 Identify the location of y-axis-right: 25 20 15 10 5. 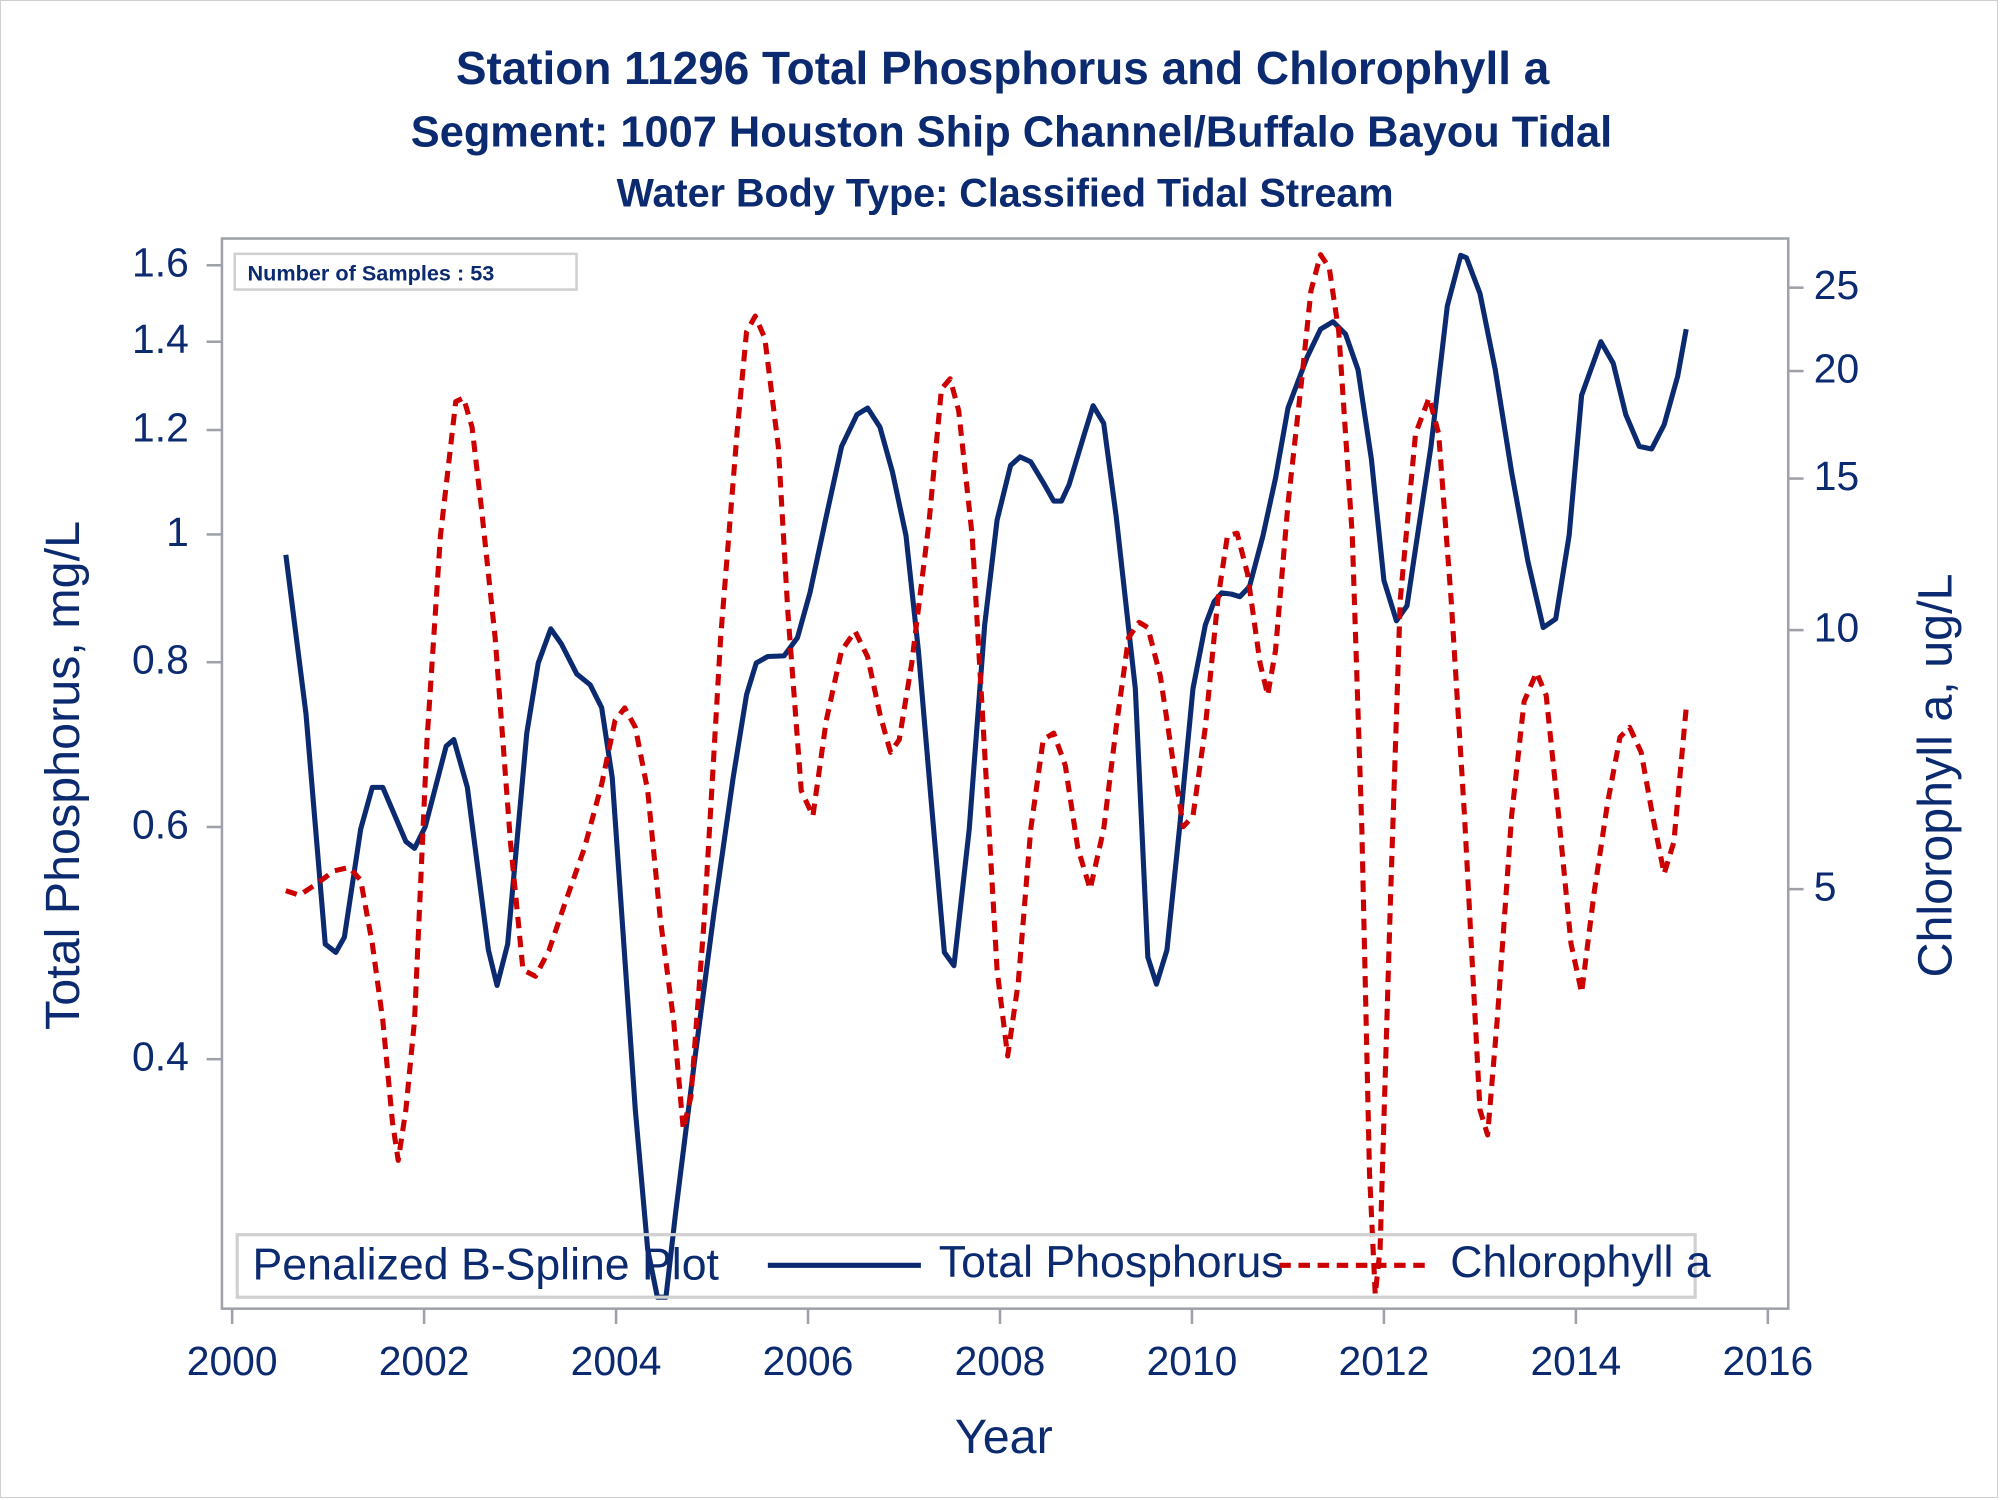
(1823, 586).